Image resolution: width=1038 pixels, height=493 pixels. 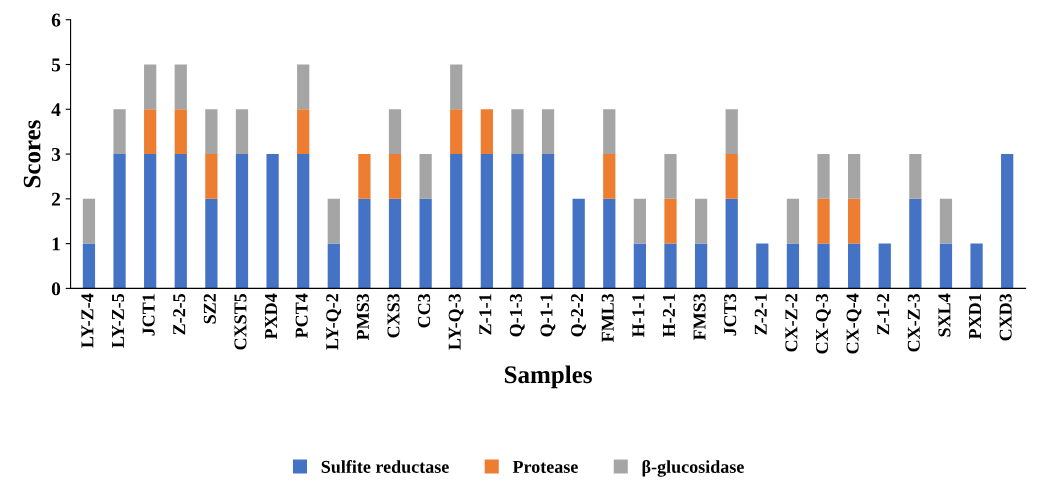 I want to click on x-tick-label: PCT4, so click(x=301, y=316).